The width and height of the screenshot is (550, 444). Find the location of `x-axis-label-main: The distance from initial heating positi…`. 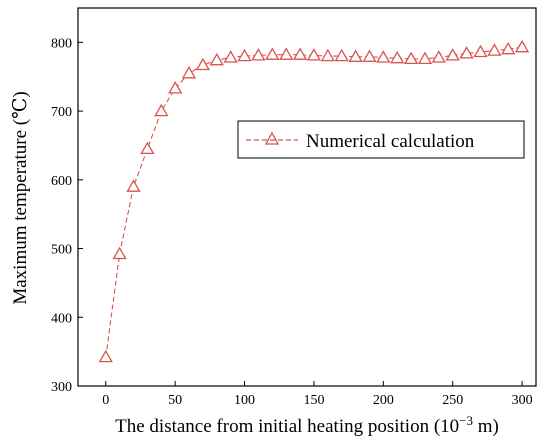

x-axis-label-main: The distance from initial heating positi… is located at coordinates (287, 426).